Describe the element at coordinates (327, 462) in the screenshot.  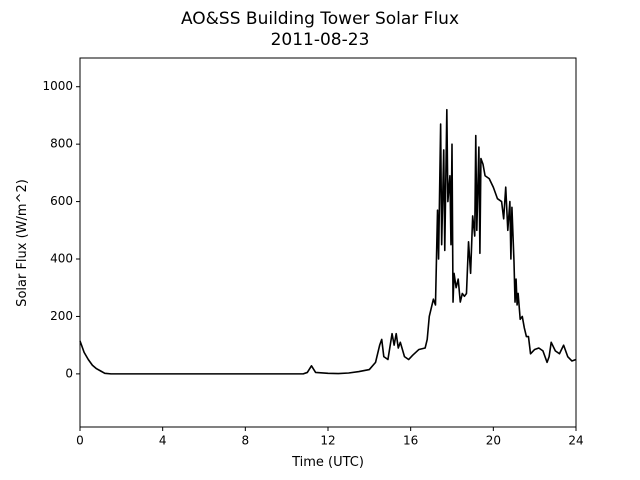
I see `x-axis-label: Time (UTC)` at that location.